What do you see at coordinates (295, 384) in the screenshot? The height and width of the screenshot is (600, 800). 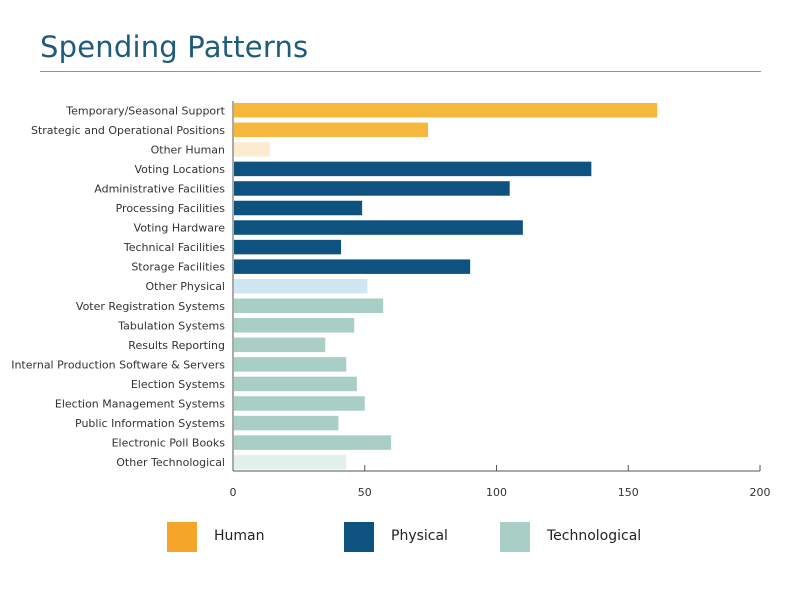 I see `bar-election-systems` at bounding box center [295, 384].